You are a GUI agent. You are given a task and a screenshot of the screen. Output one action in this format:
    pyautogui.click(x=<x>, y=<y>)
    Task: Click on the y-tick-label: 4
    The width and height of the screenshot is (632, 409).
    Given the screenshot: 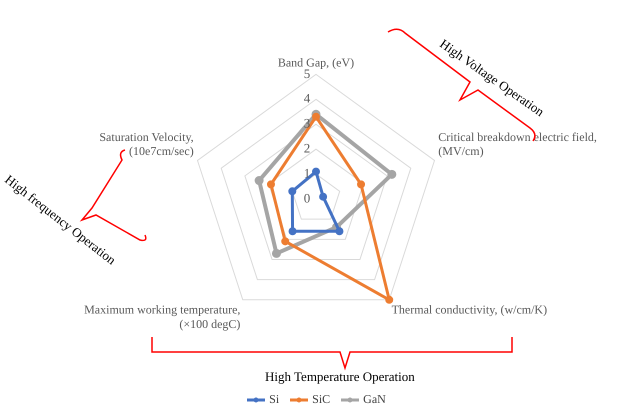 What is the action you would take?
    pyautogui.click(x=307, y=98)
    